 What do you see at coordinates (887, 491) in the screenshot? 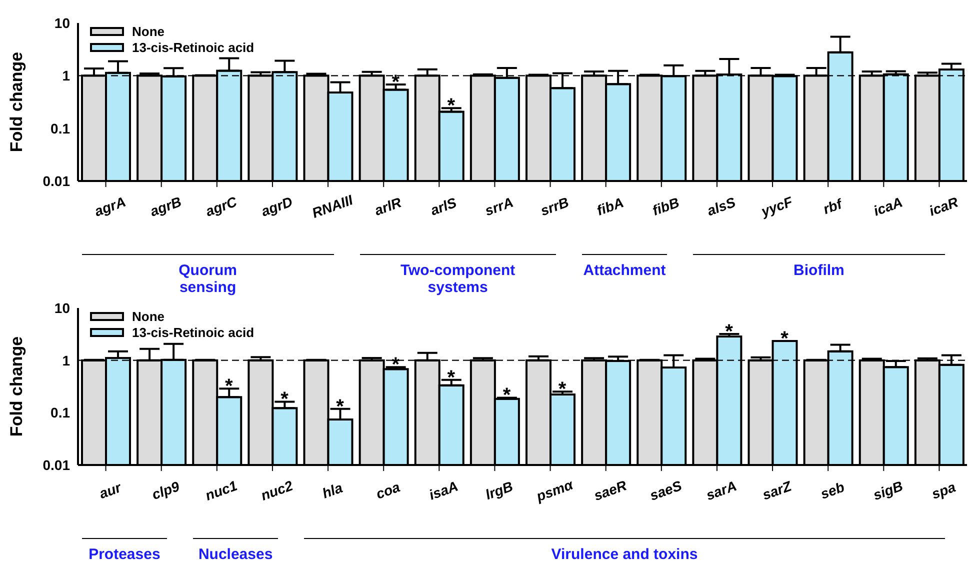
I see `x-tick-label: sigB` at bounding box center [887, 491].